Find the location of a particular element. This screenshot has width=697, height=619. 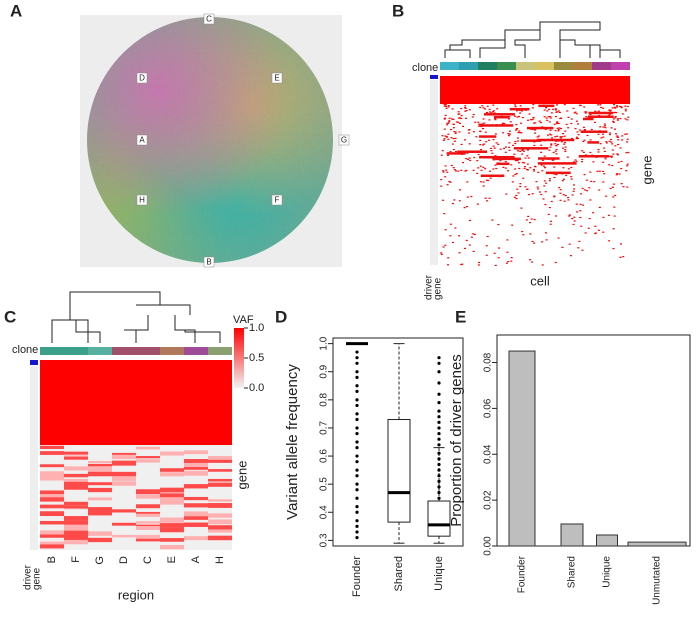

x-tick-label: Unique is located at coordinates (439, 573).